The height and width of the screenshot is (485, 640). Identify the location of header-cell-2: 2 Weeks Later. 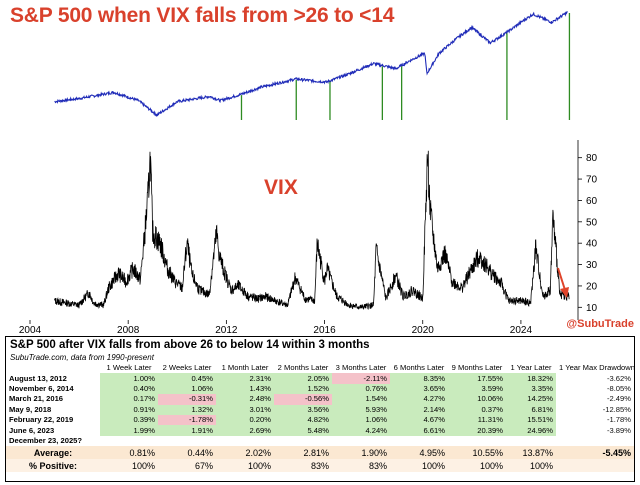
(187, 368).